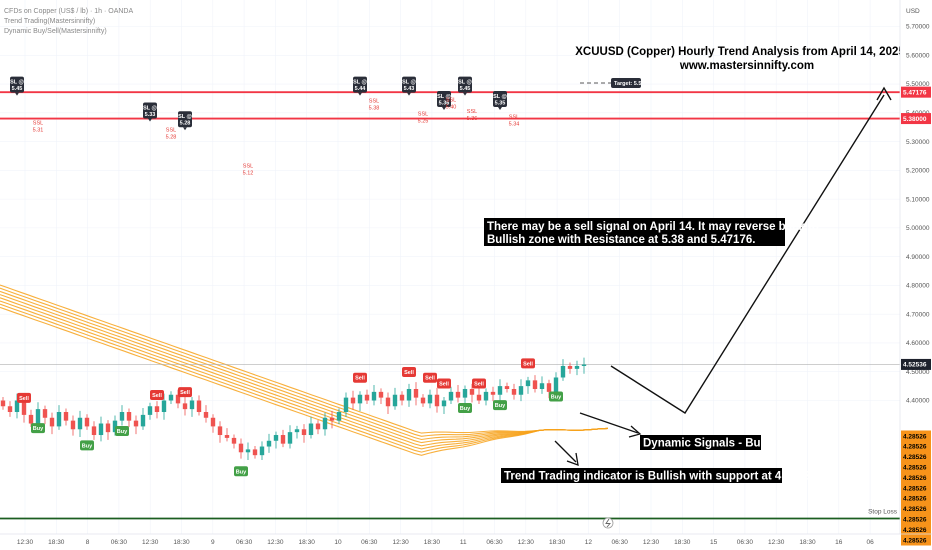 The height and width of the screenshot is (550, 932). Describe the element at coordinates (213, 542) in the screenshot. I see `time-tick: 9` at that location.